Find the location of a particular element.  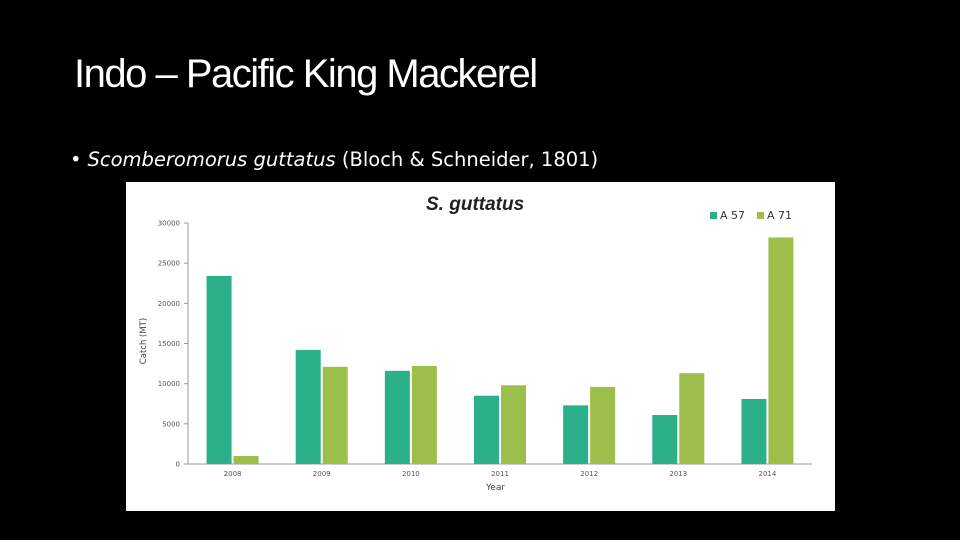

bar-a57-2012 is located at coordinates (576, 434).